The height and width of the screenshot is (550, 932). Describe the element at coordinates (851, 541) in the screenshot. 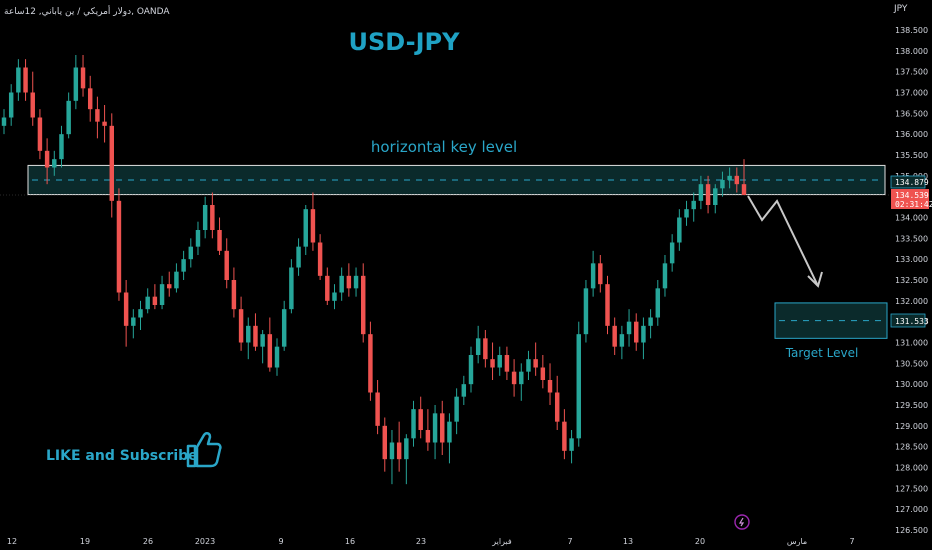

I see `x-tick-label: 7` at that location.